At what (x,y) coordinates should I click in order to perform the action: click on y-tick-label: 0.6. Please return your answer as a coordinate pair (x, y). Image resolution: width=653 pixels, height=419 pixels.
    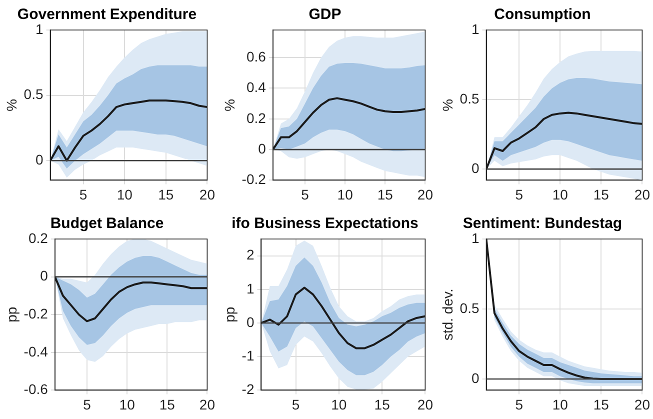
    Looking at the image, I should click on (256, 56).